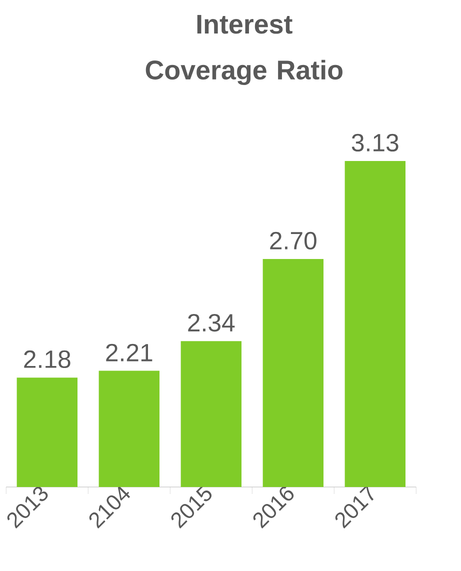 The width and height of the screenshot is (461, 571). I want to click on data-label: 3.13, so click(375, 143).